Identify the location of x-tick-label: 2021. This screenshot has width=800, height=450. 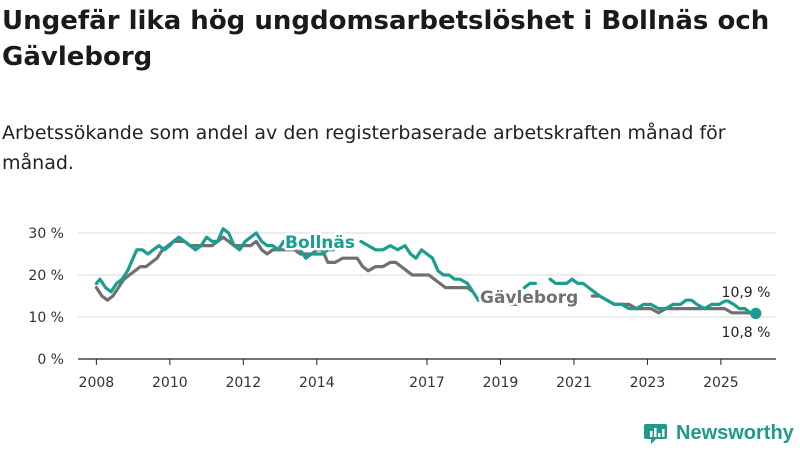
(574, 383).